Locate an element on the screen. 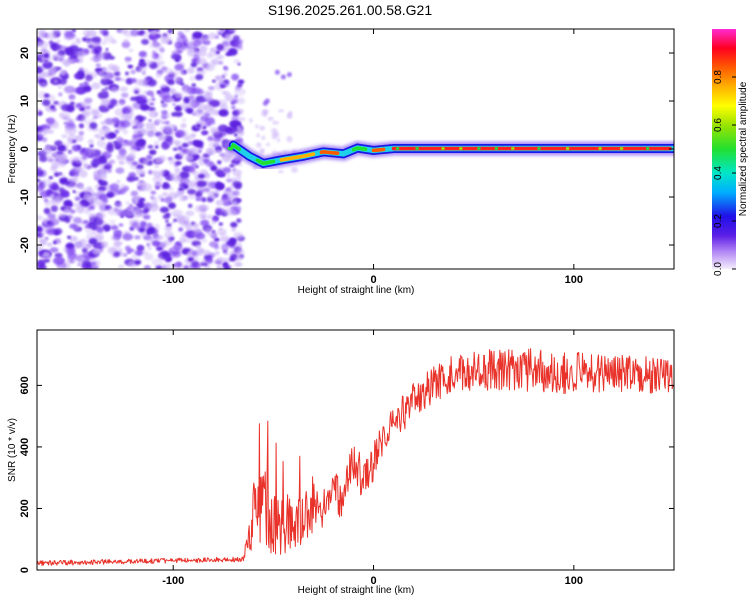 This screenshot has height=600, width=750. snr-x-axis-label: Height of straight line (km) is located at coordinates (356, 590).